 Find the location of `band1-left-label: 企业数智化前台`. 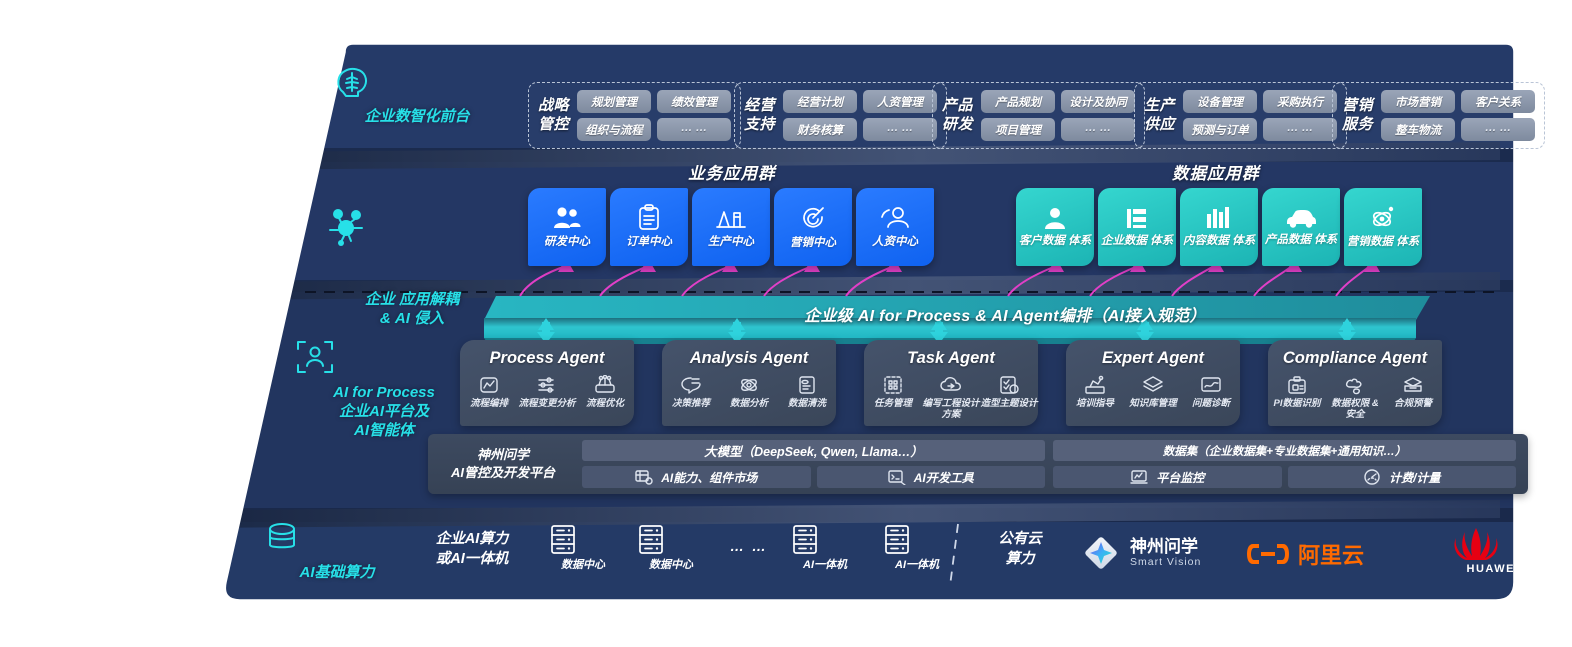

band1-left-label: 企业数智化前台 is located at coordinates (417, 94).